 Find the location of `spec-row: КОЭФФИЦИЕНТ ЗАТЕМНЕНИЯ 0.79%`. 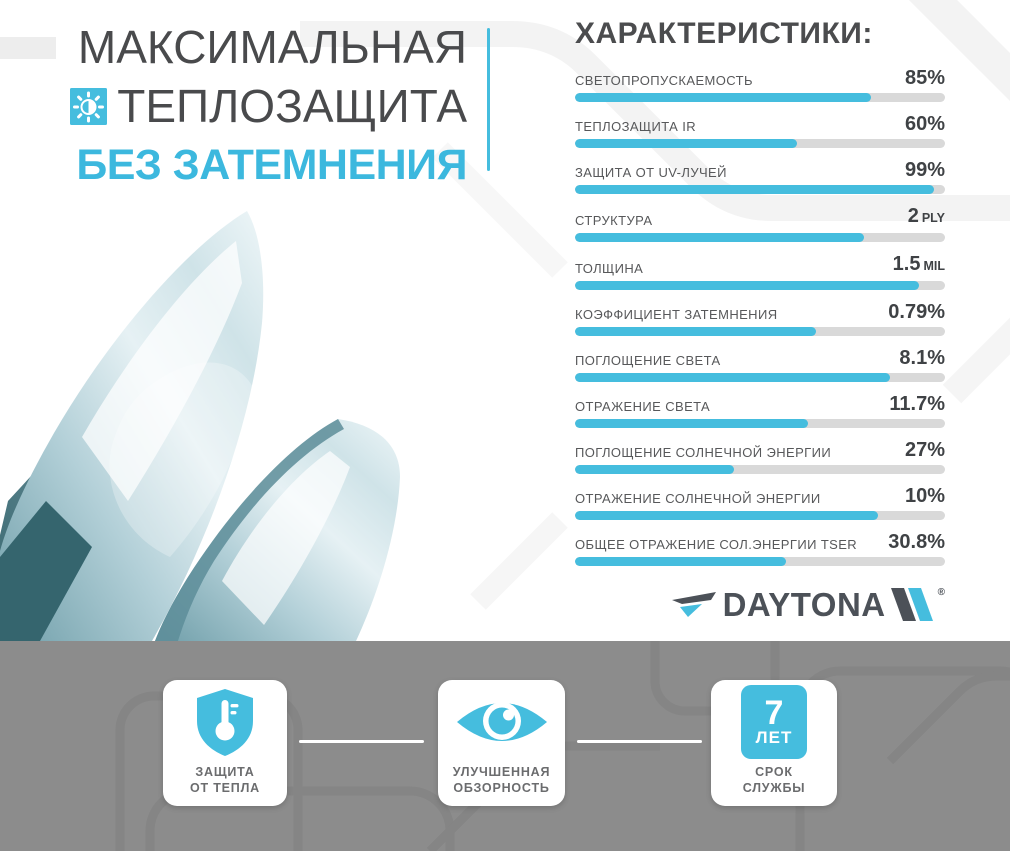

spec-row: КОЭФФИЦИЕНТ ЗАТЕМНЕНИЯ 0.79% is located at coordinates (760, 319).